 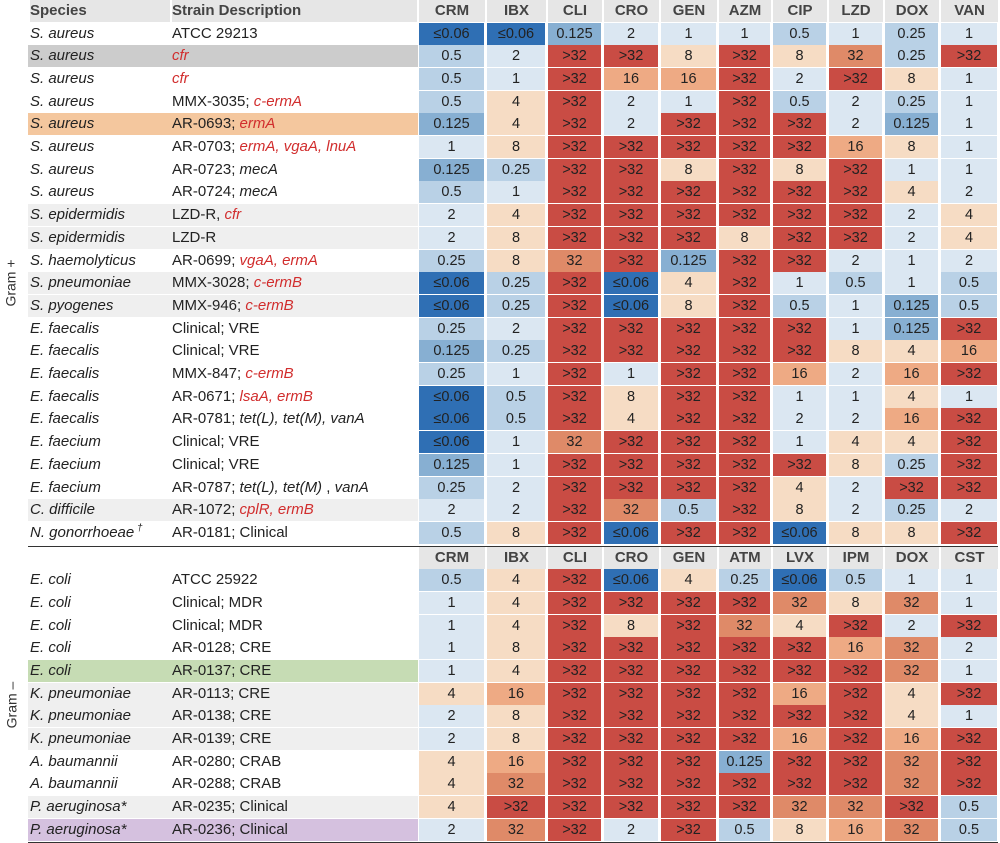 What do you see at coordinates (209, 305) in the screenshot?
I see `strain-text: MMX-946;` at bounding box center [209, 305].